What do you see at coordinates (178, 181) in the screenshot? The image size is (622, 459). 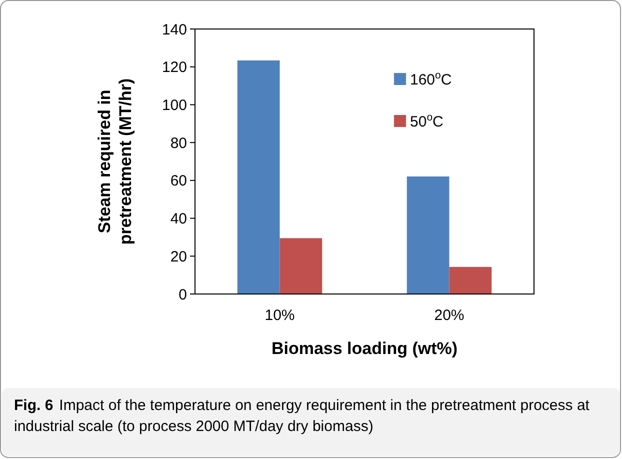 I see `y-tick-label: 60` at bounding box center [178, 181].